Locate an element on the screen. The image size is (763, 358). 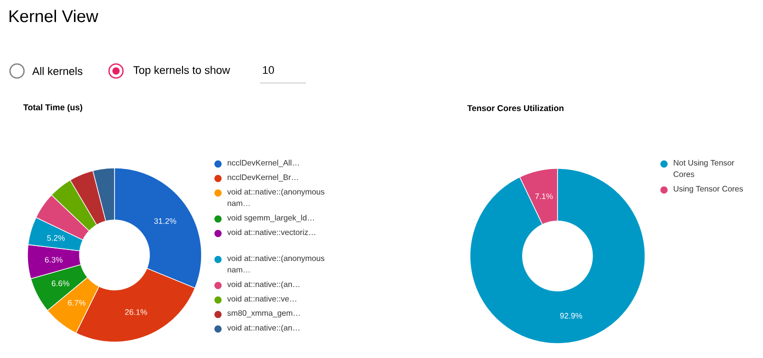
chart-title: Total Time (us) is located at coordinates (52, 108).